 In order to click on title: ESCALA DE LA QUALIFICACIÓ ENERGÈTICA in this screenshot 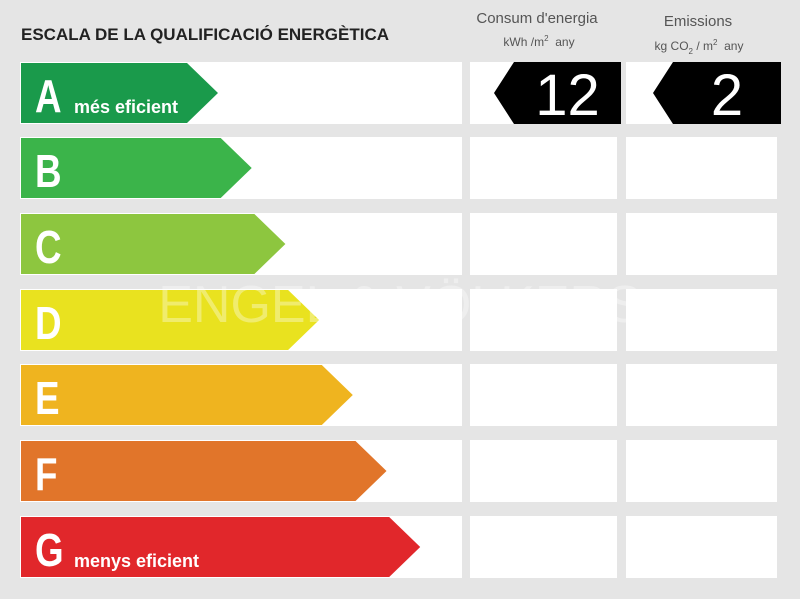, I will do `click(205, 34)`.